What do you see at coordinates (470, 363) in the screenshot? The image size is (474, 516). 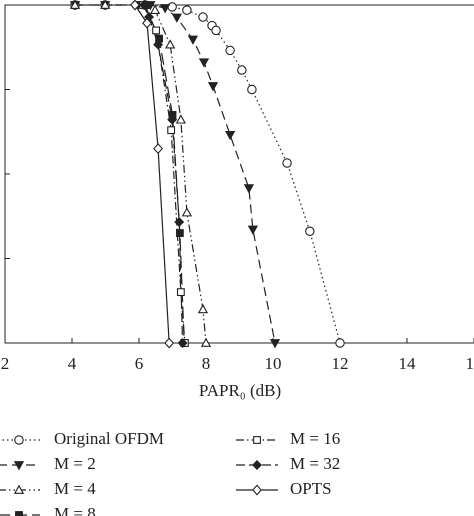 I see `x-tick-label: 16` at bounding box center [470, 363].